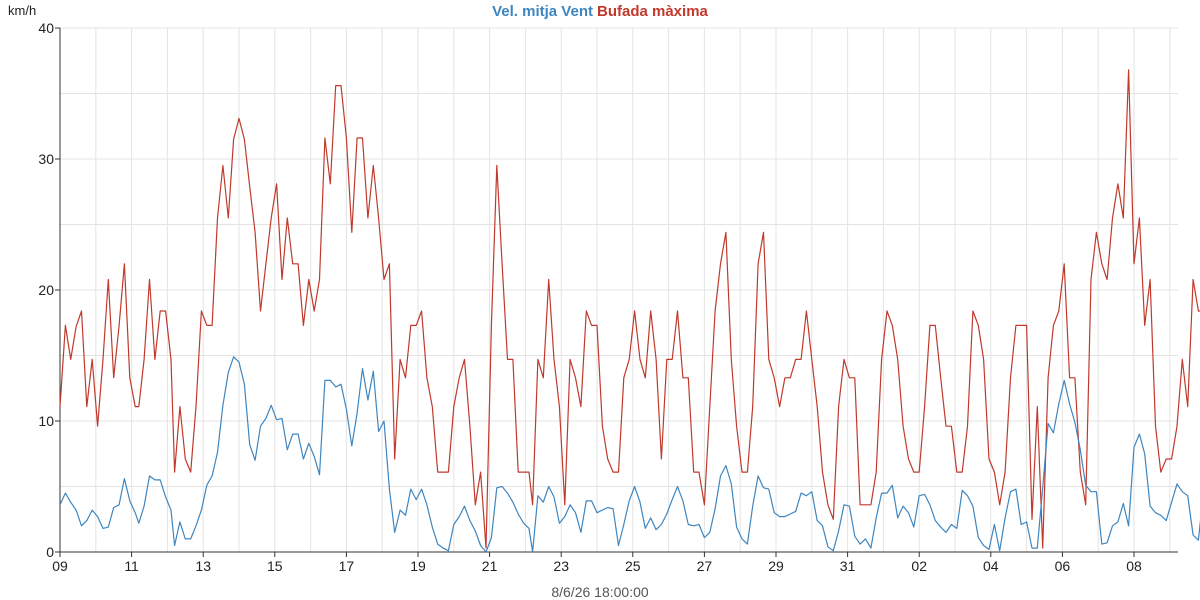 The height and width of the screenshot is (600, 1200). What do you see at coordinates (561, 566) in the screenshot?
I see `x-tick-label: 23` at bounding box center [561, 566].